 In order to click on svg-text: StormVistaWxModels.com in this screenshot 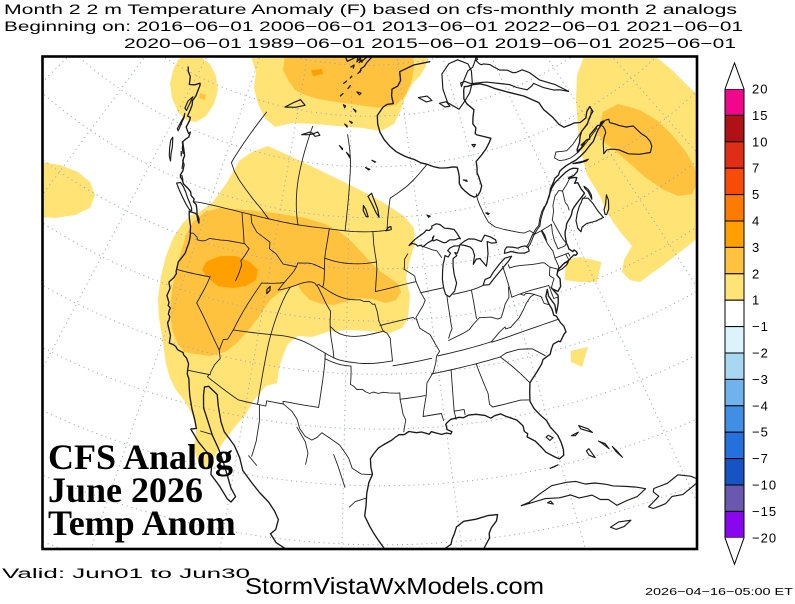, I will do `click(394, 586)`.